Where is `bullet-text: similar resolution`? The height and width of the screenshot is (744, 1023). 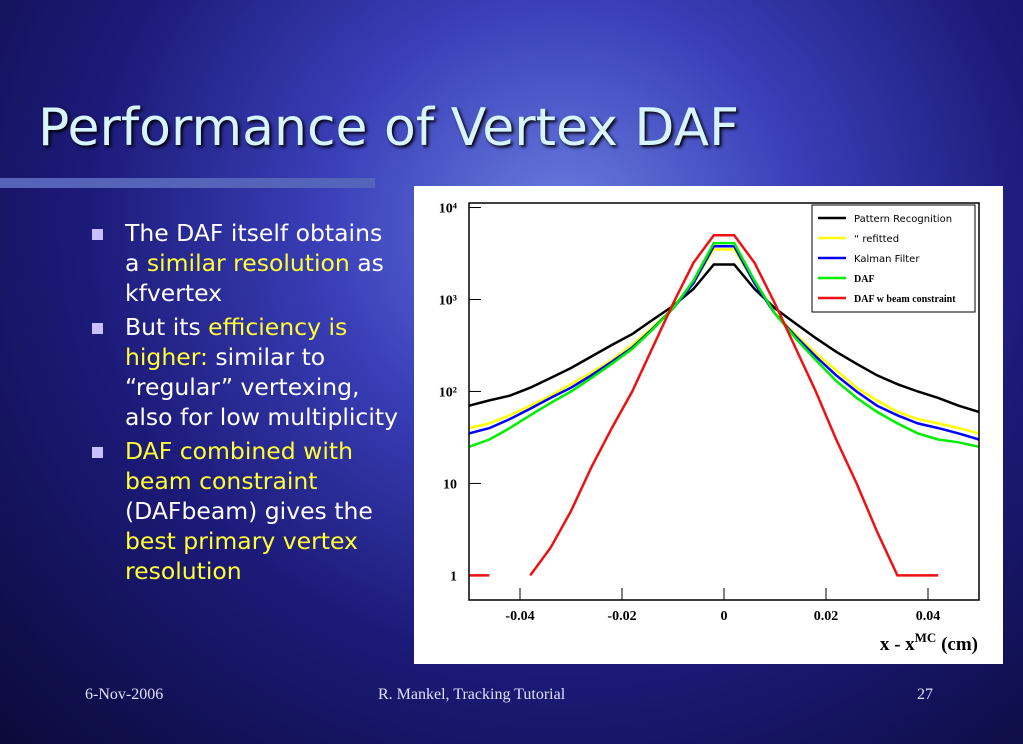
bullet-text: similar resolution is located at coordinates (248, 263).